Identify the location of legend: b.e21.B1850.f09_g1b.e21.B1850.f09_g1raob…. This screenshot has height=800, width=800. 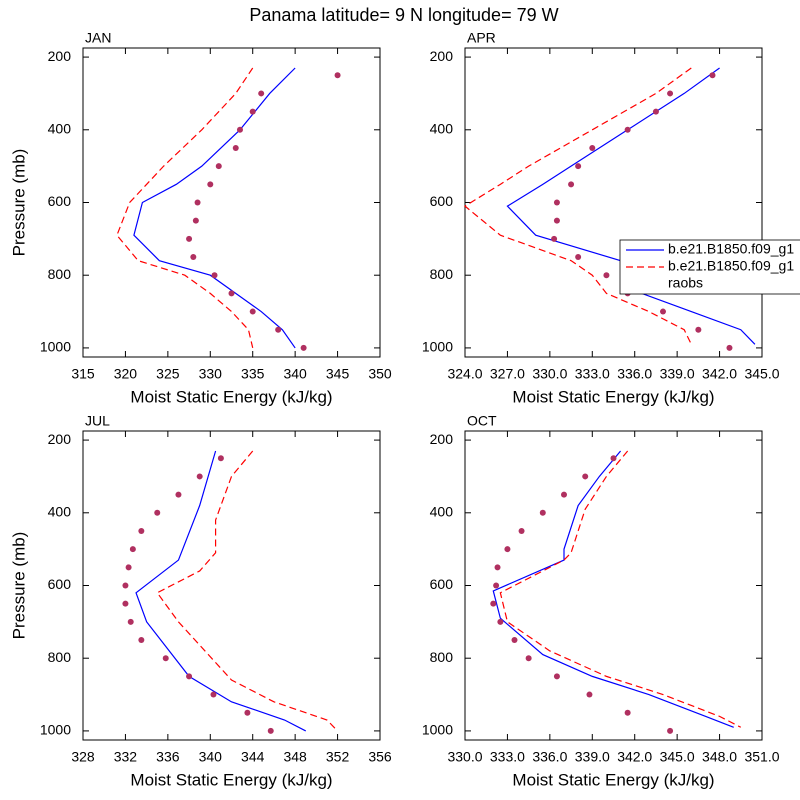
(709, 267).